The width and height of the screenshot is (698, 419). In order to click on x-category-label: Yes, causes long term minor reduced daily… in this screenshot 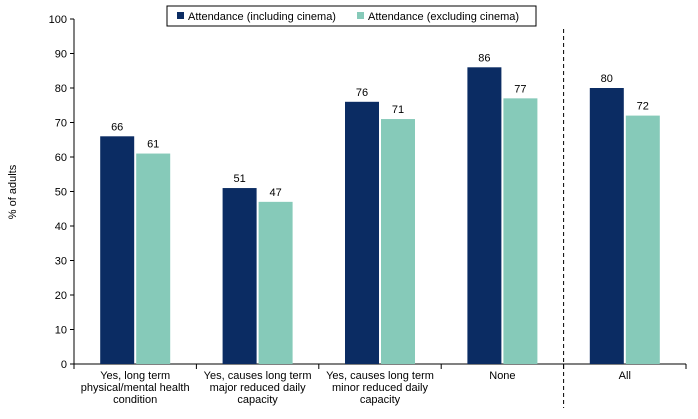, I will do `click(380, 388)`.